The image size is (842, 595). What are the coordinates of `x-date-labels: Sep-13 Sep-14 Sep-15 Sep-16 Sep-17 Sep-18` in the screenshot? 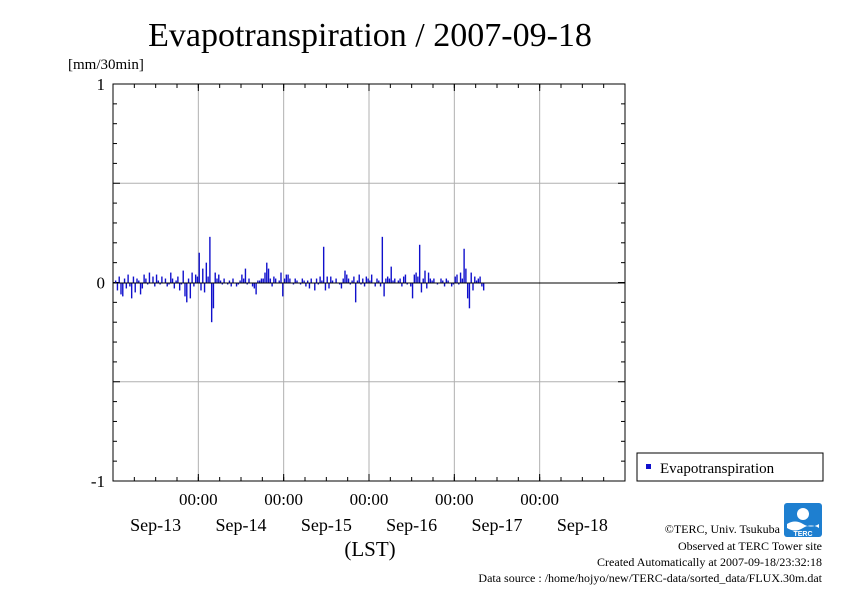 It's located at (369, 525).